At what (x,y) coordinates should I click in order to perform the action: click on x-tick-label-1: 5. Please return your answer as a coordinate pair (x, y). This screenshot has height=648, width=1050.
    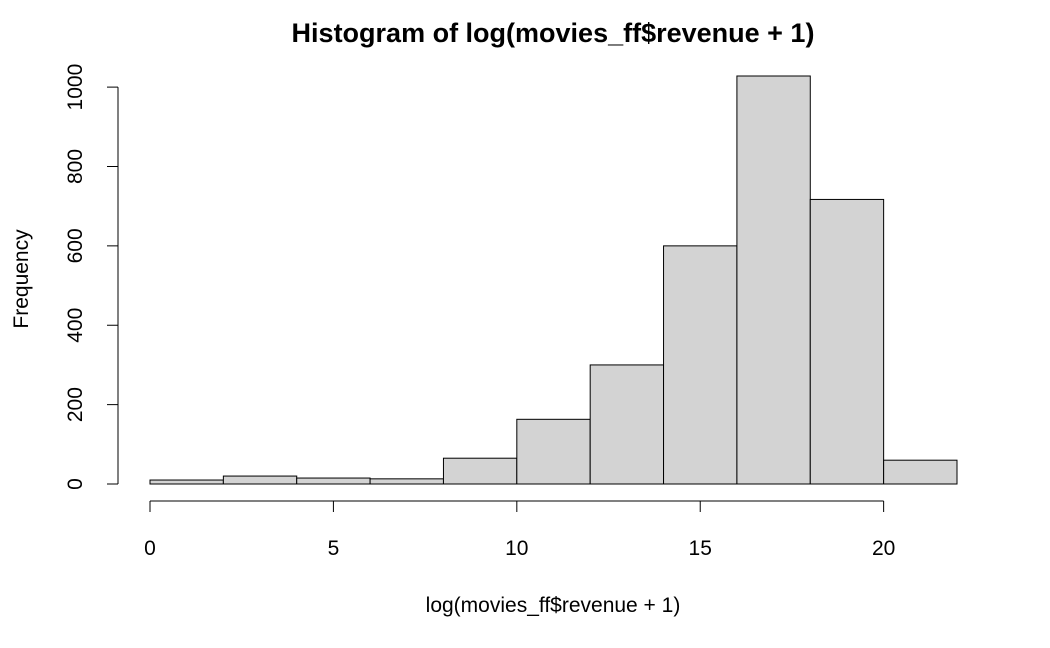
    Looking at the image, I should click on (334, 548).